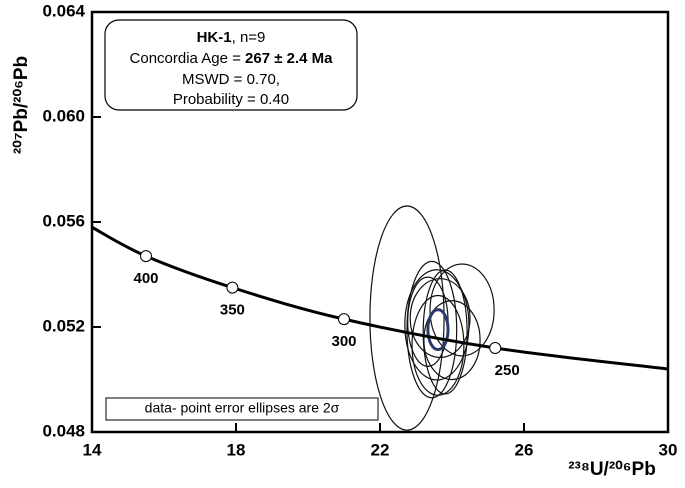  Describe the element at coordinates (343, 341) in the screenshot. I see `age-label: 300` at that location.